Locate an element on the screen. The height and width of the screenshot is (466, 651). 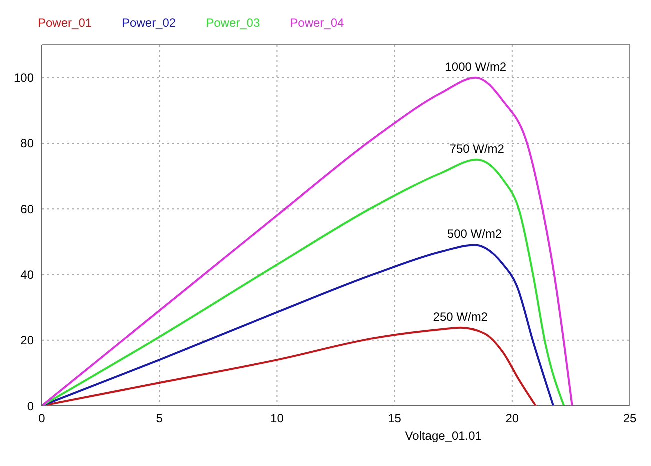
y-tick-label: 20 is located at coordinates (27, 341).